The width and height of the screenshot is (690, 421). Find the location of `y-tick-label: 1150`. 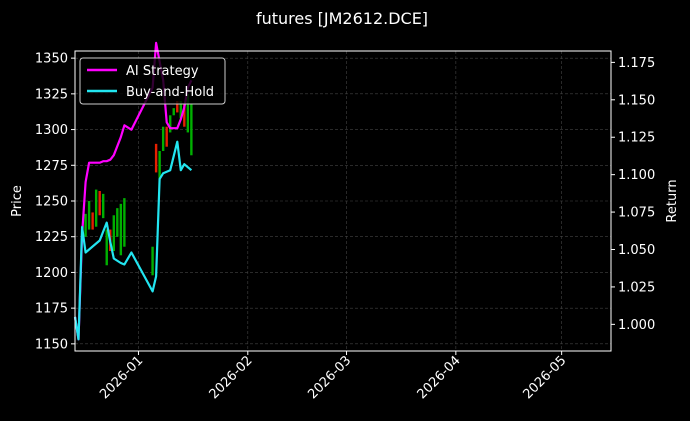

y-tick-label: 1150 is located at coordinates (51, 344).